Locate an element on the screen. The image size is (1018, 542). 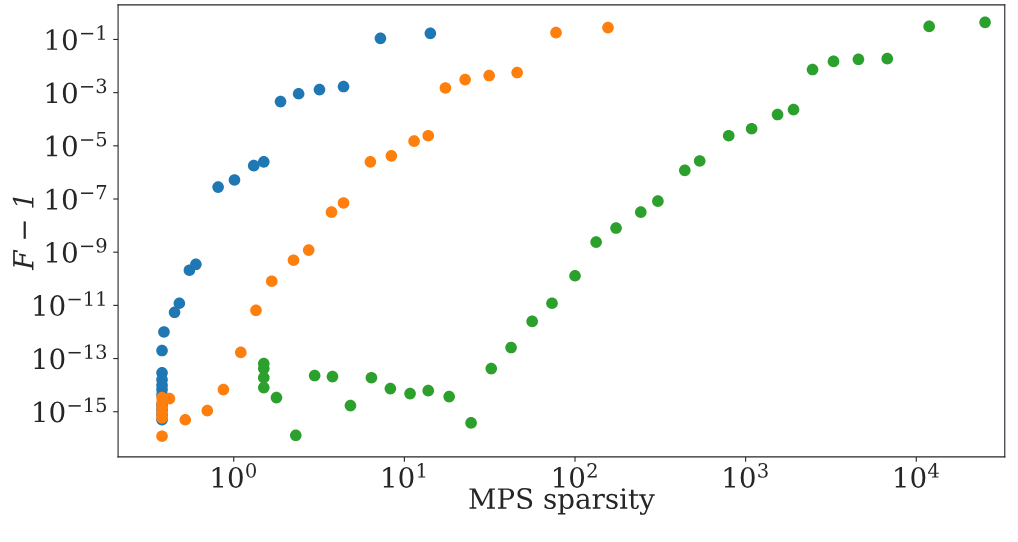
x-tick-label: 10$^{4}$ is located at coordinates (917, 475).